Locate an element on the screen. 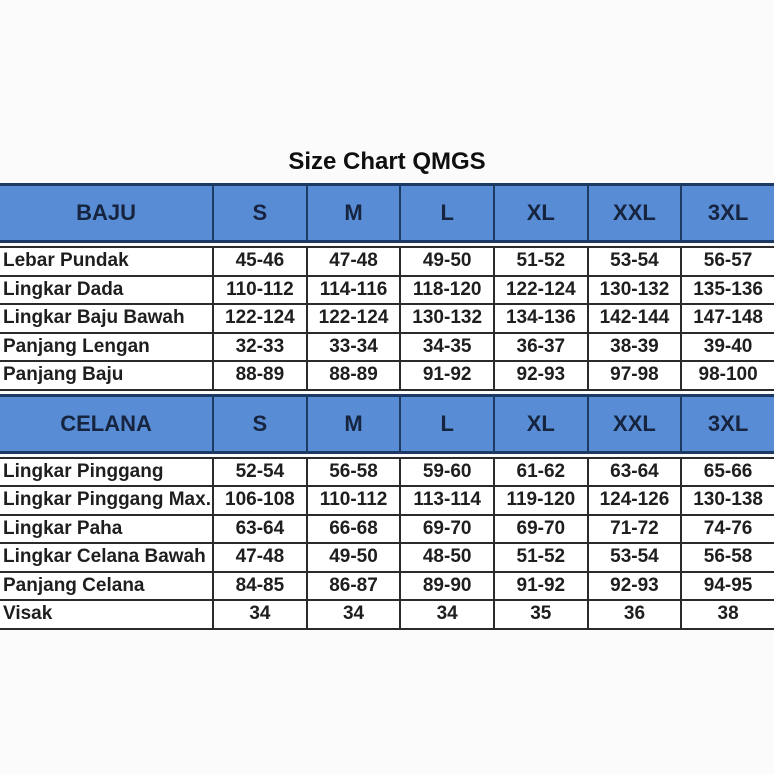  size-value-cell: 38 is located at coordinates (727, 614).